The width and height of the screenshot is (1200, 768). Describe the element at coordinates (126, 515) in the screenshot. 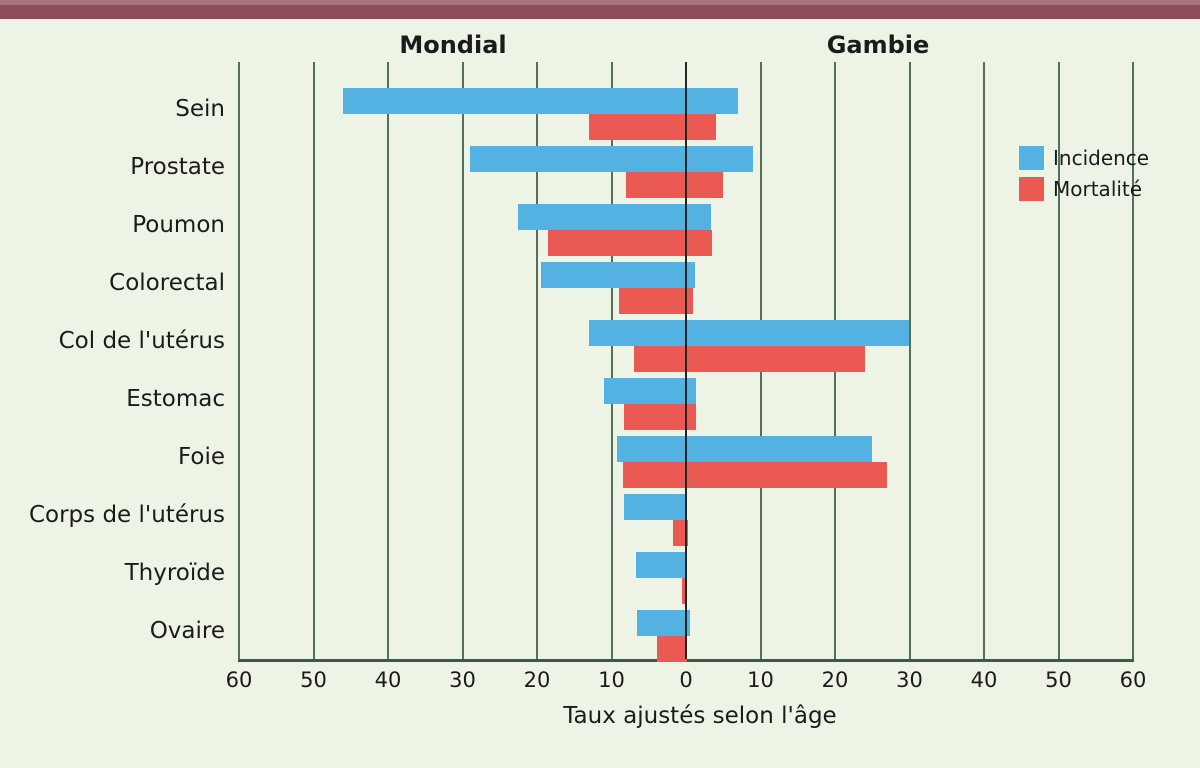

I see `category-label-corps-de-l-uterus: Corps de l'utérus` at that location.